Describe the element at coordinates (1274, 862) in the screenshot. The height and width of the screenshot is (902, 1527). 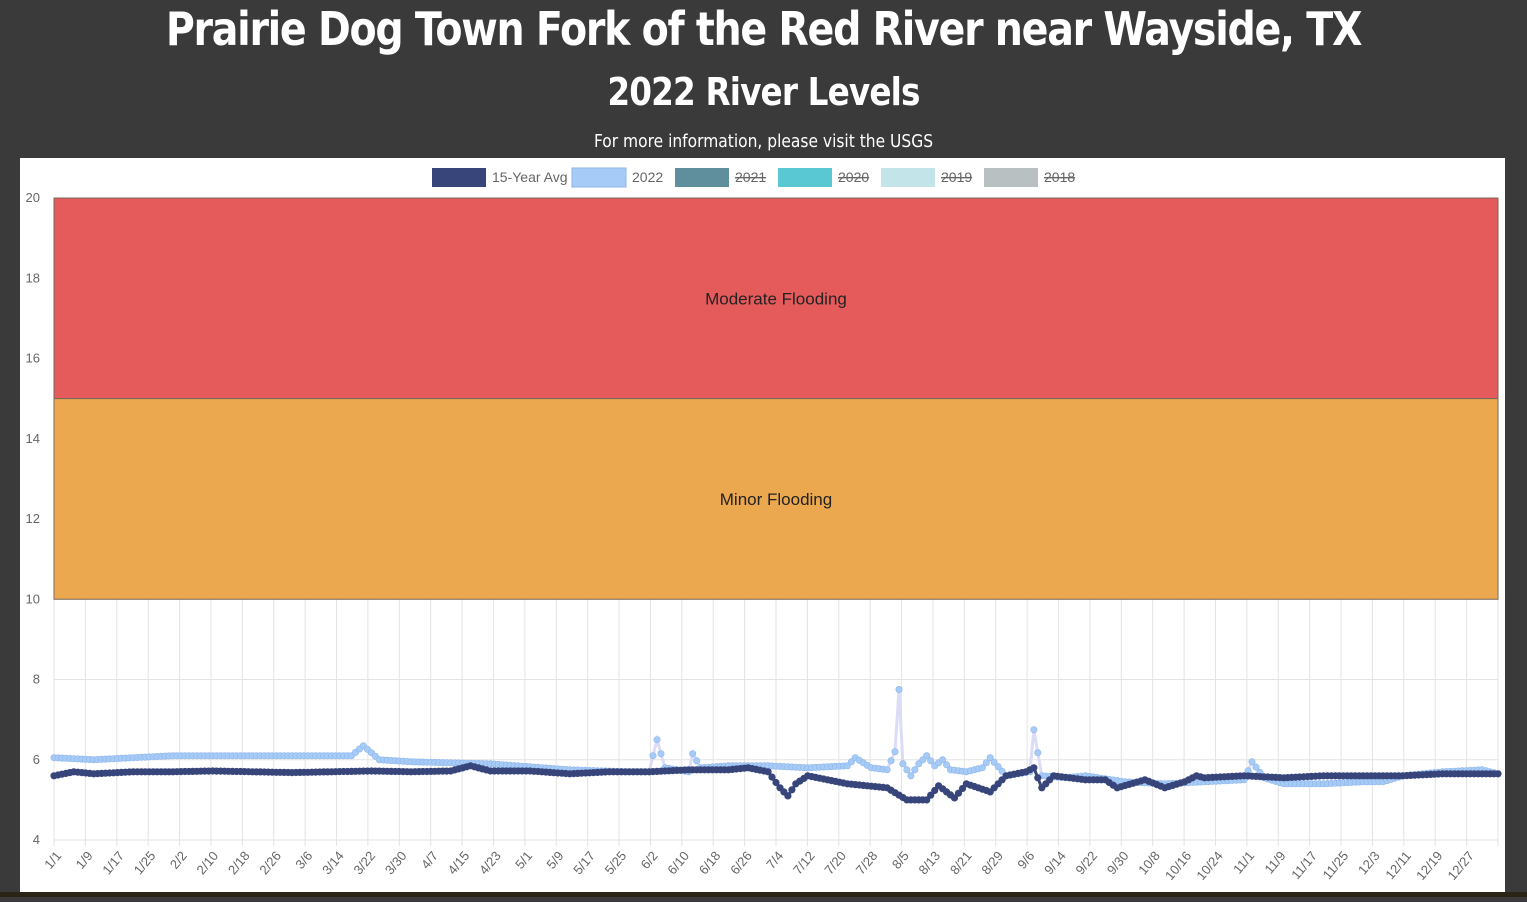
I see `x-tick-label: 11/9` at that location.